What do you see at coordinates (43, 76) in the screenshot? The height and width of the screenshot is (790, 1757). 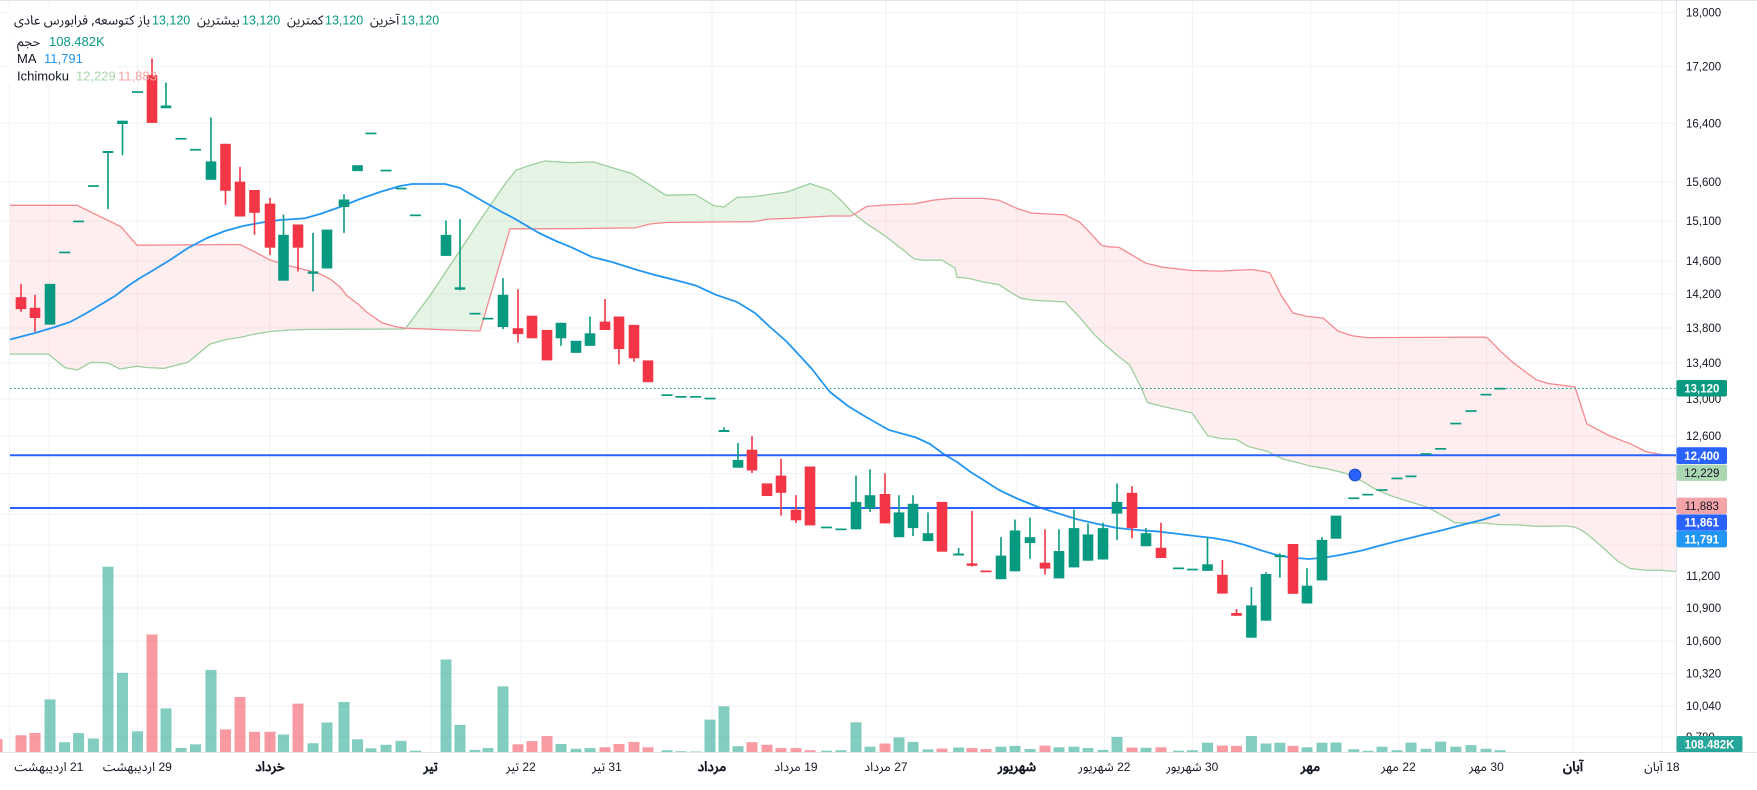 I see `svg-text: Ichimoku` at bounding box center [43, 76].